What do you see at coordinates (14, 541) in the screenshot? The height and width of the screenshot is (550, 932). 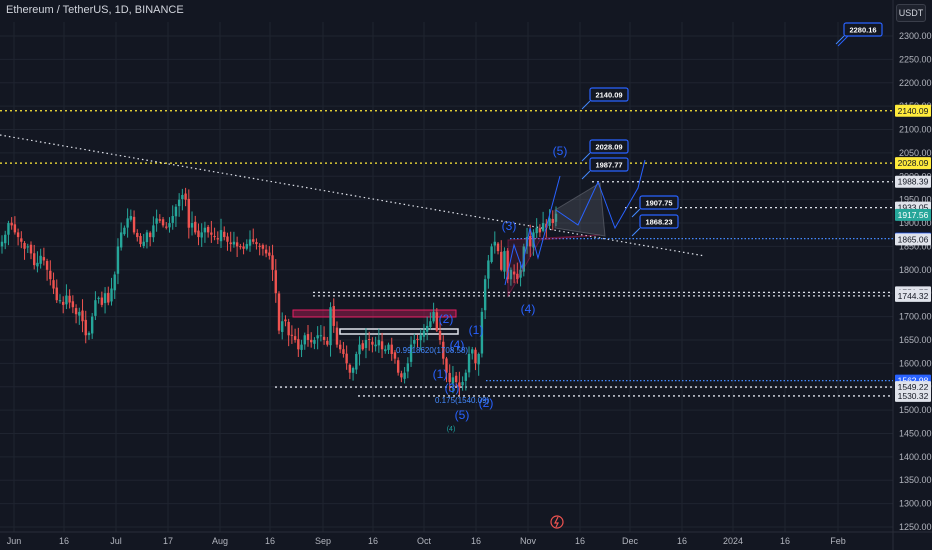 I see `time-tick-label: Jun` at bounding box center [14, 541].